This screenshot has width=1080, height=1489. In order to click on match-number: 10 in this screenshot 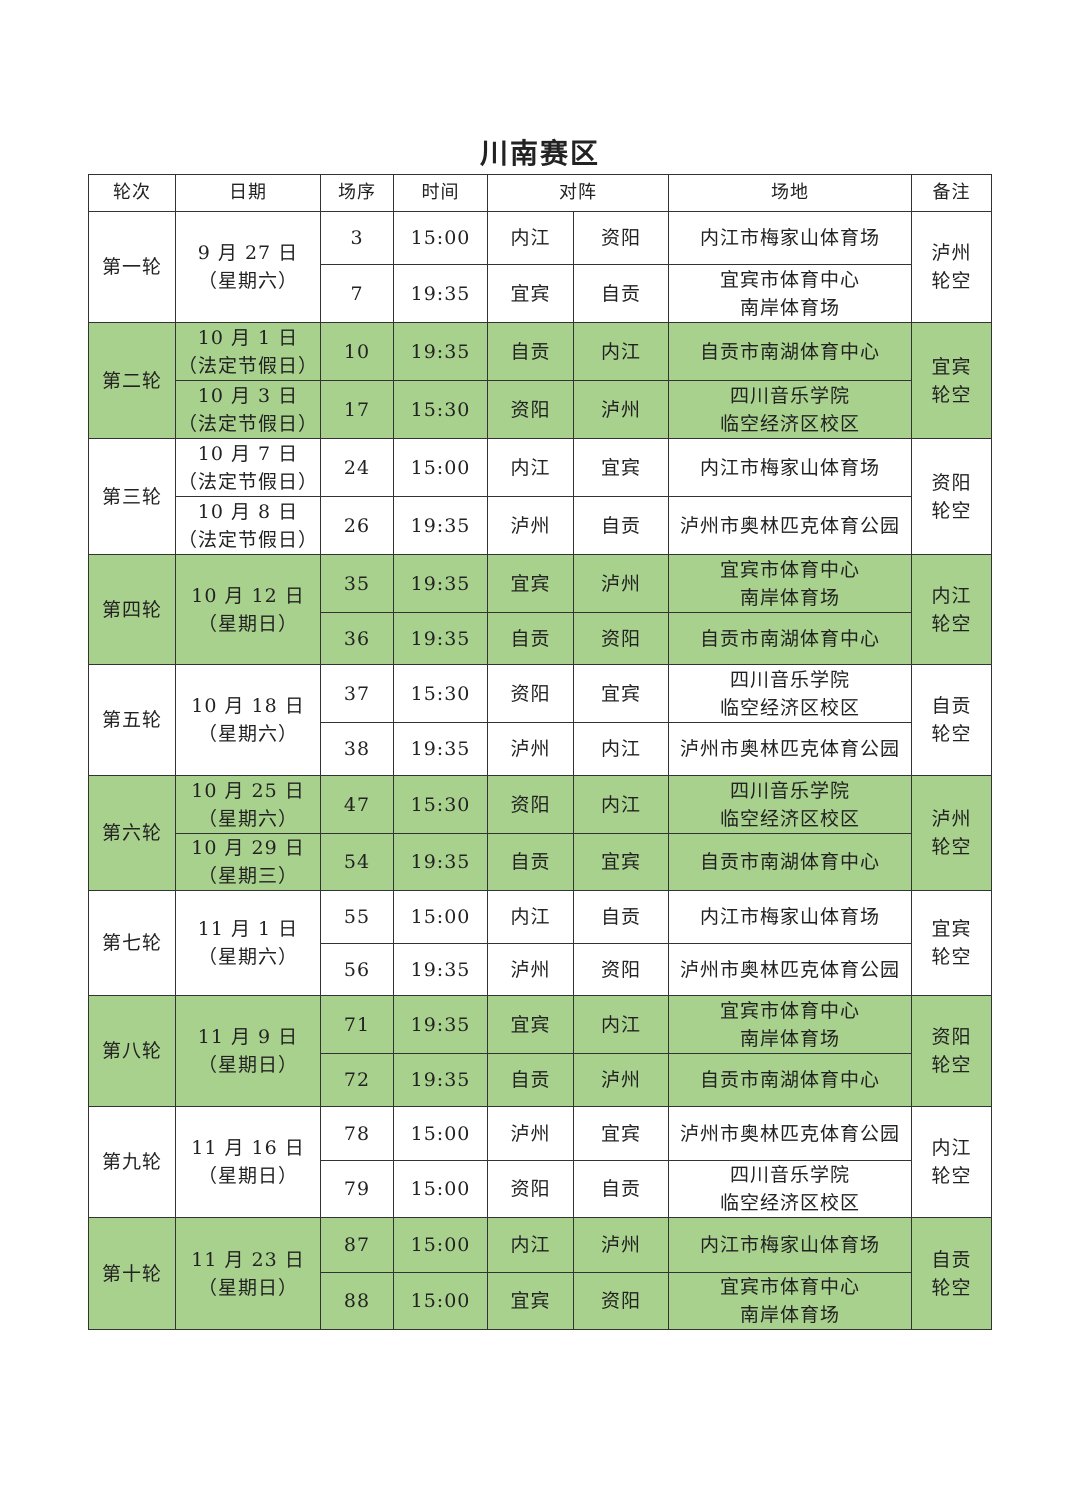, I will do `click(357, 351)`.